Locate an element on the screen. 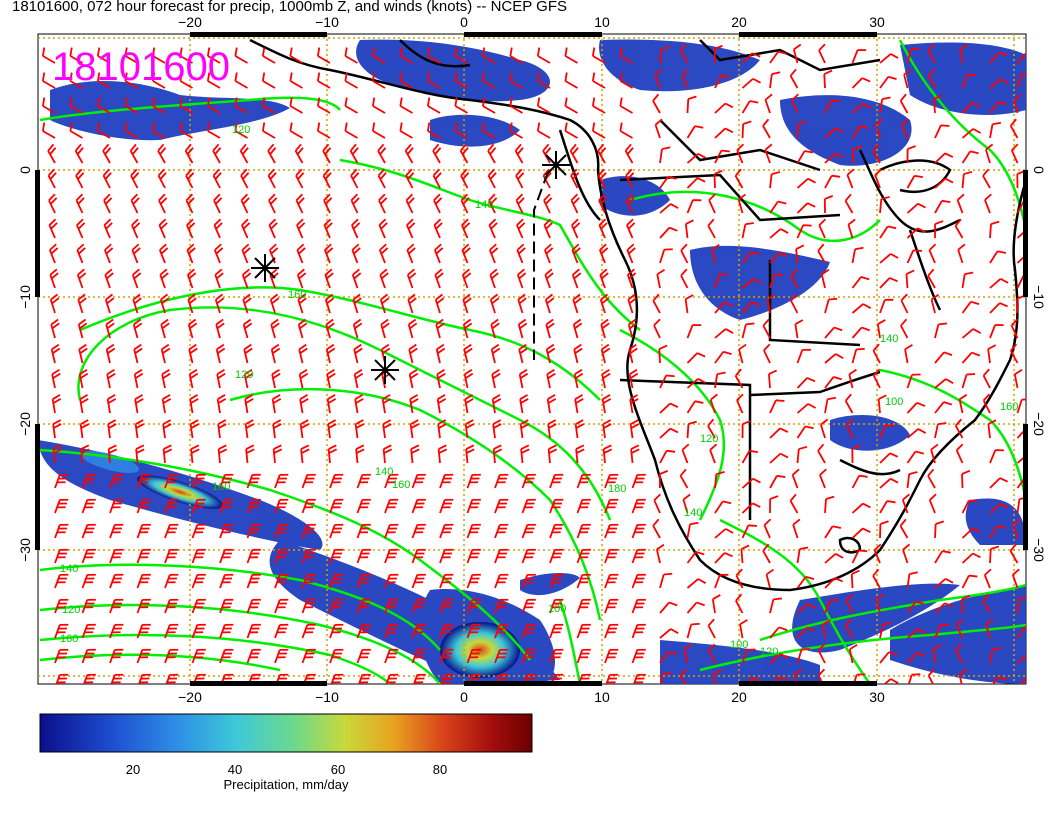  lat-labels-right: 0 −10 −20 −30 is located at coordinates (1039, 364).